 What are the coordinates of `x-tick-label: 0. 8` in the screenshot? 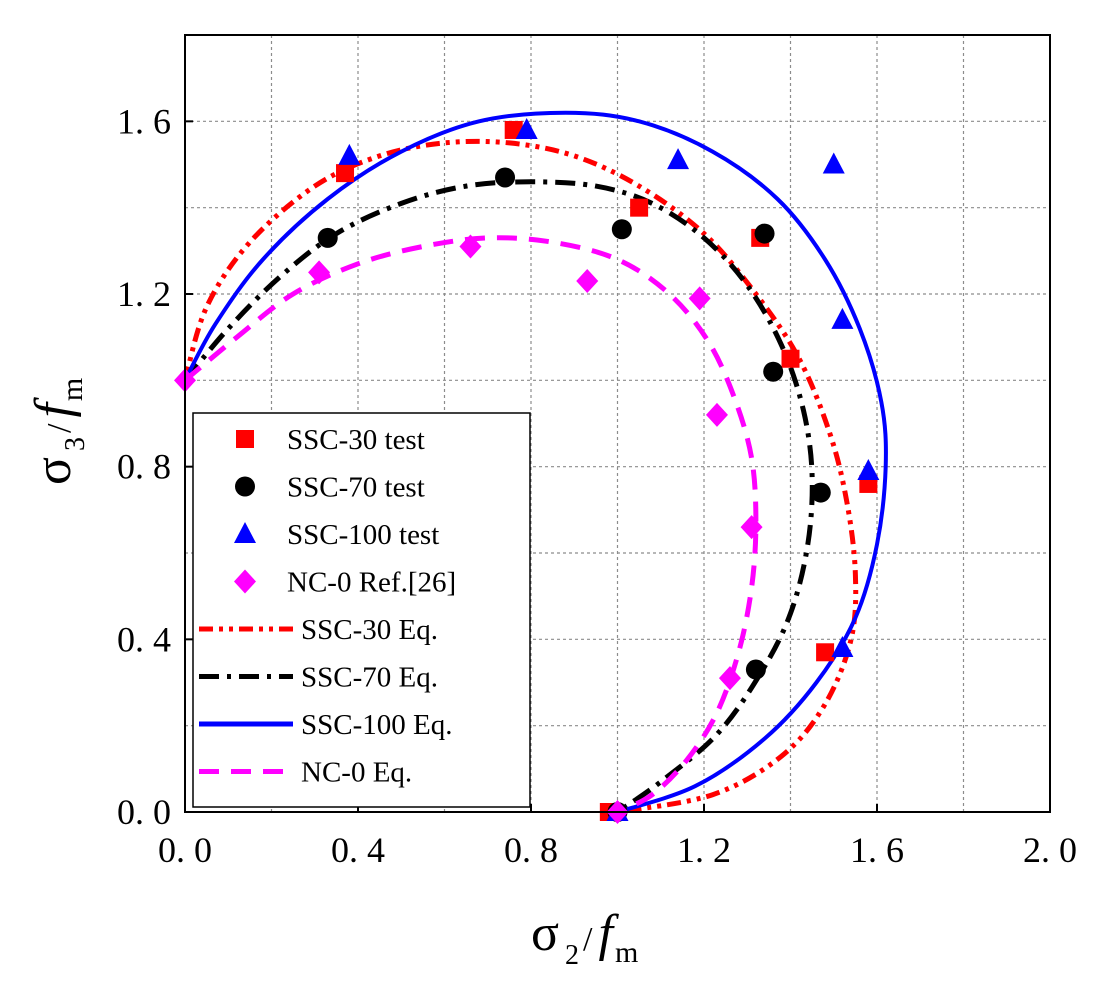 It's located at (531, 850).